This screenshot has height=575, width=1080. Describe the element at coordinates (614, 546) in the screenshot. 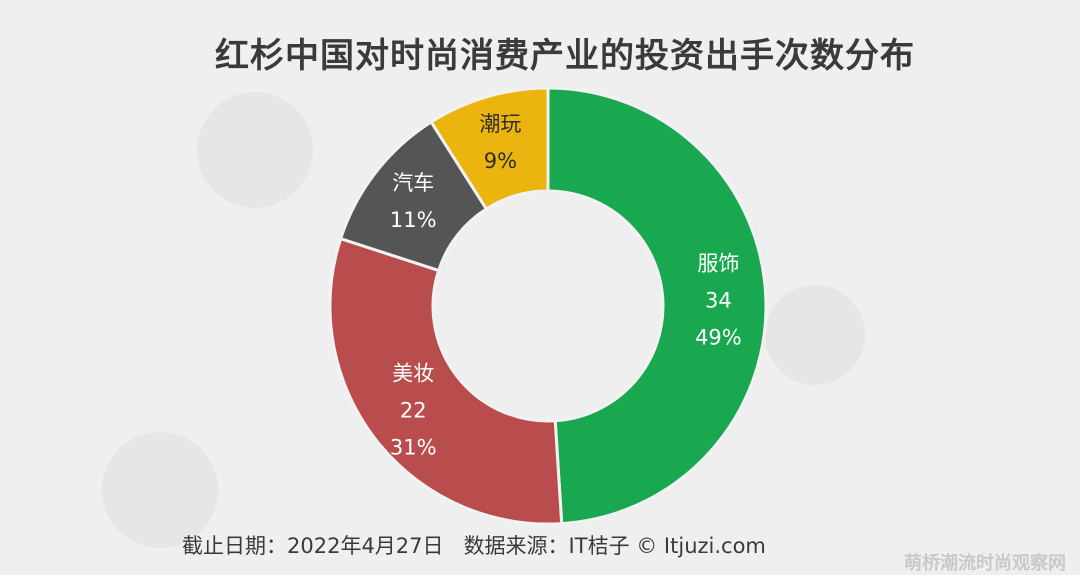

I see `footer-source: 数据来源：IT桔子 © Itjuzi.com` at that location.